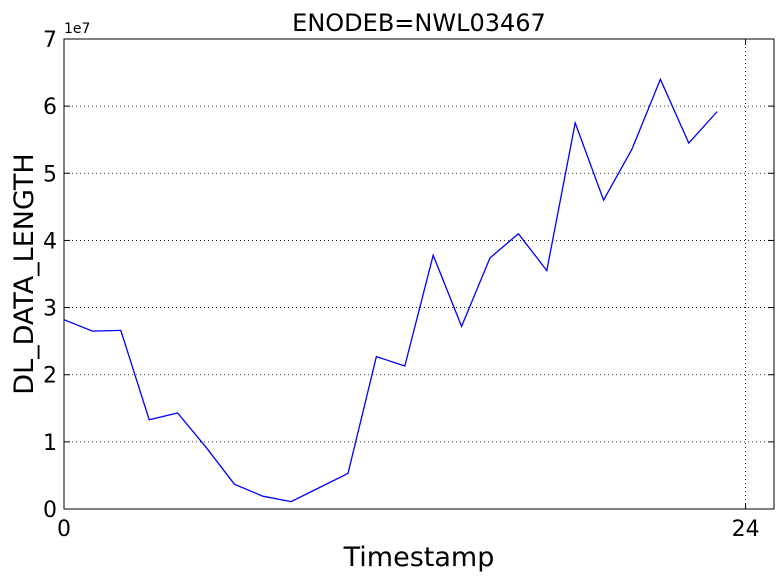 Image resolution: width=783 pixels, height=583 pixels. Describe the element at coordinates (50, 107) in the screenshot. I see `y-tick-label: 6` at that location.